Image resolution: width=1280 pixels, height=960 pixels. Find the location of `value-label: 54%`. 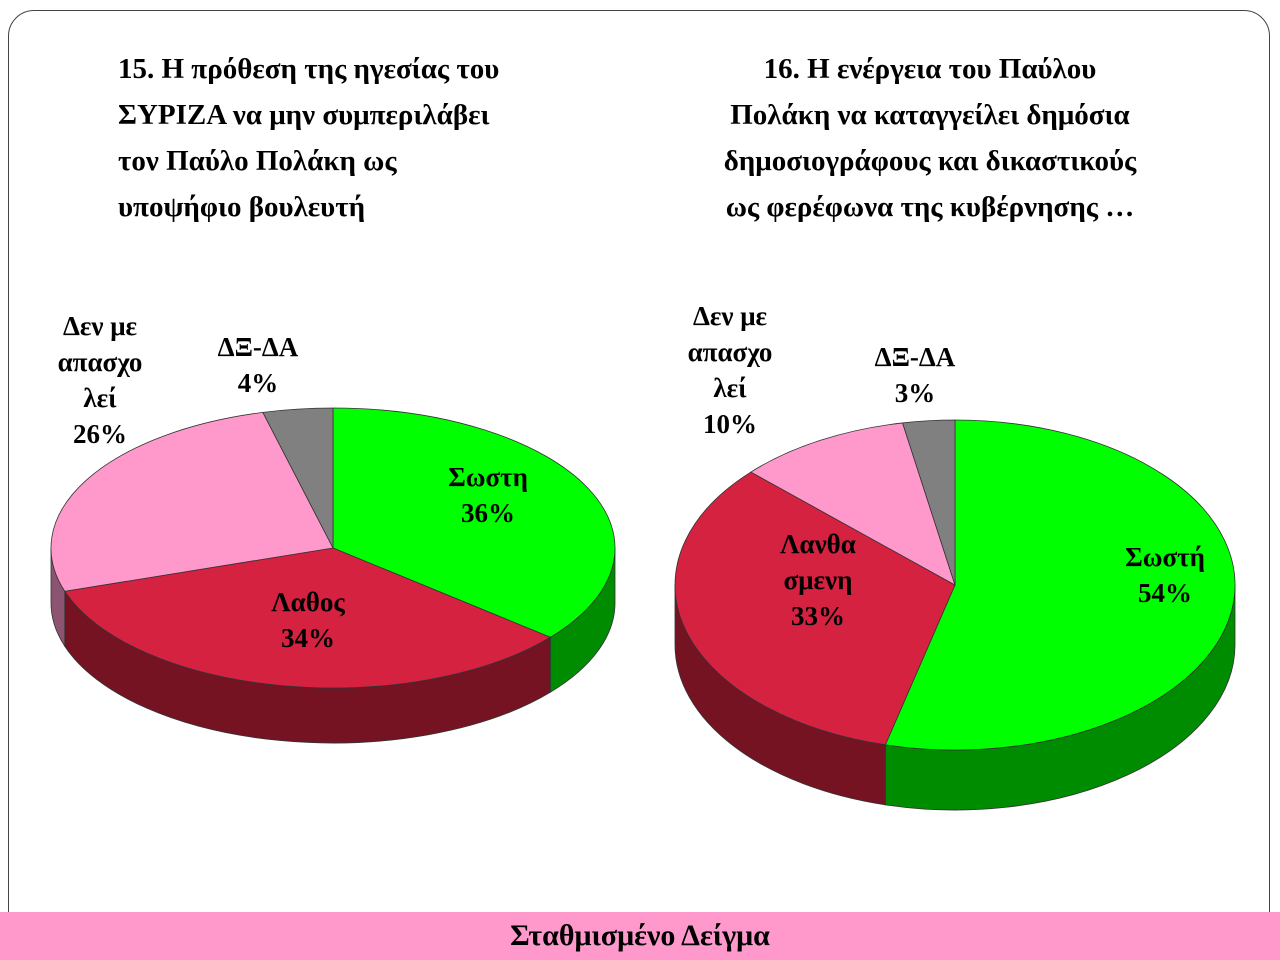

value-label: 54% is located at coordinates (1164, 593).